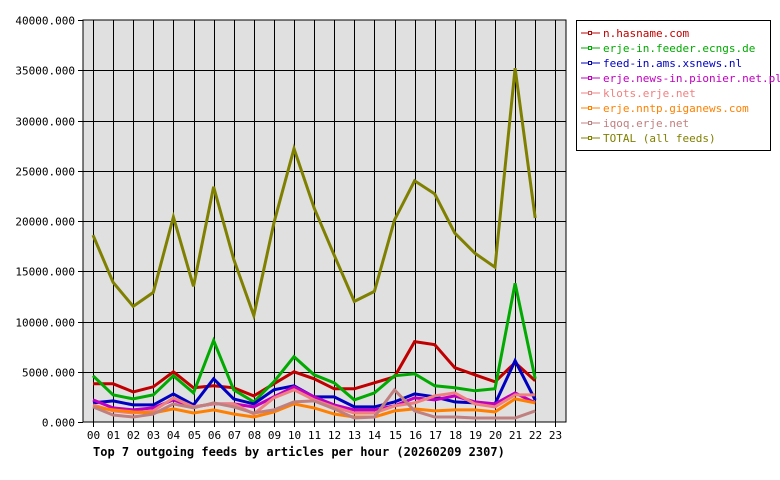 The height and width of the screenshot is (480, 780). What do you see at coordinates (435, 435) in the screenshot?
I see `x-tick-label: 17` at bounding box center [435, 435].